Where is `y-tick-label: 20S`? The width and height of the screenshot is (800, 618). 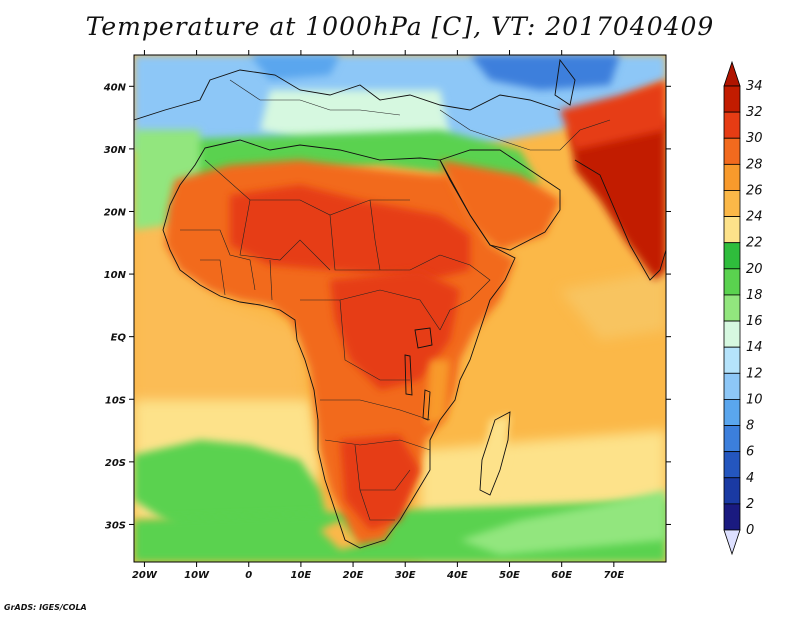
y-tick-label: 20S is located at coordinates (115, 463).